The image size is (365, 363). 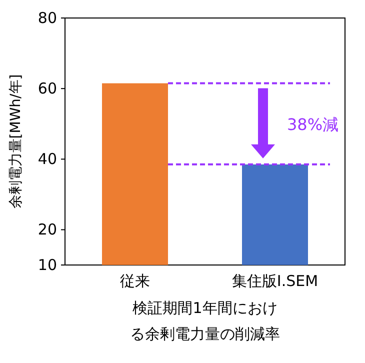 What do you see at coordinates (205, 321) in the screenshot?
I see `text: 検証期間1年間における余剰電力量の削減率` at bounding box center [205, 321].